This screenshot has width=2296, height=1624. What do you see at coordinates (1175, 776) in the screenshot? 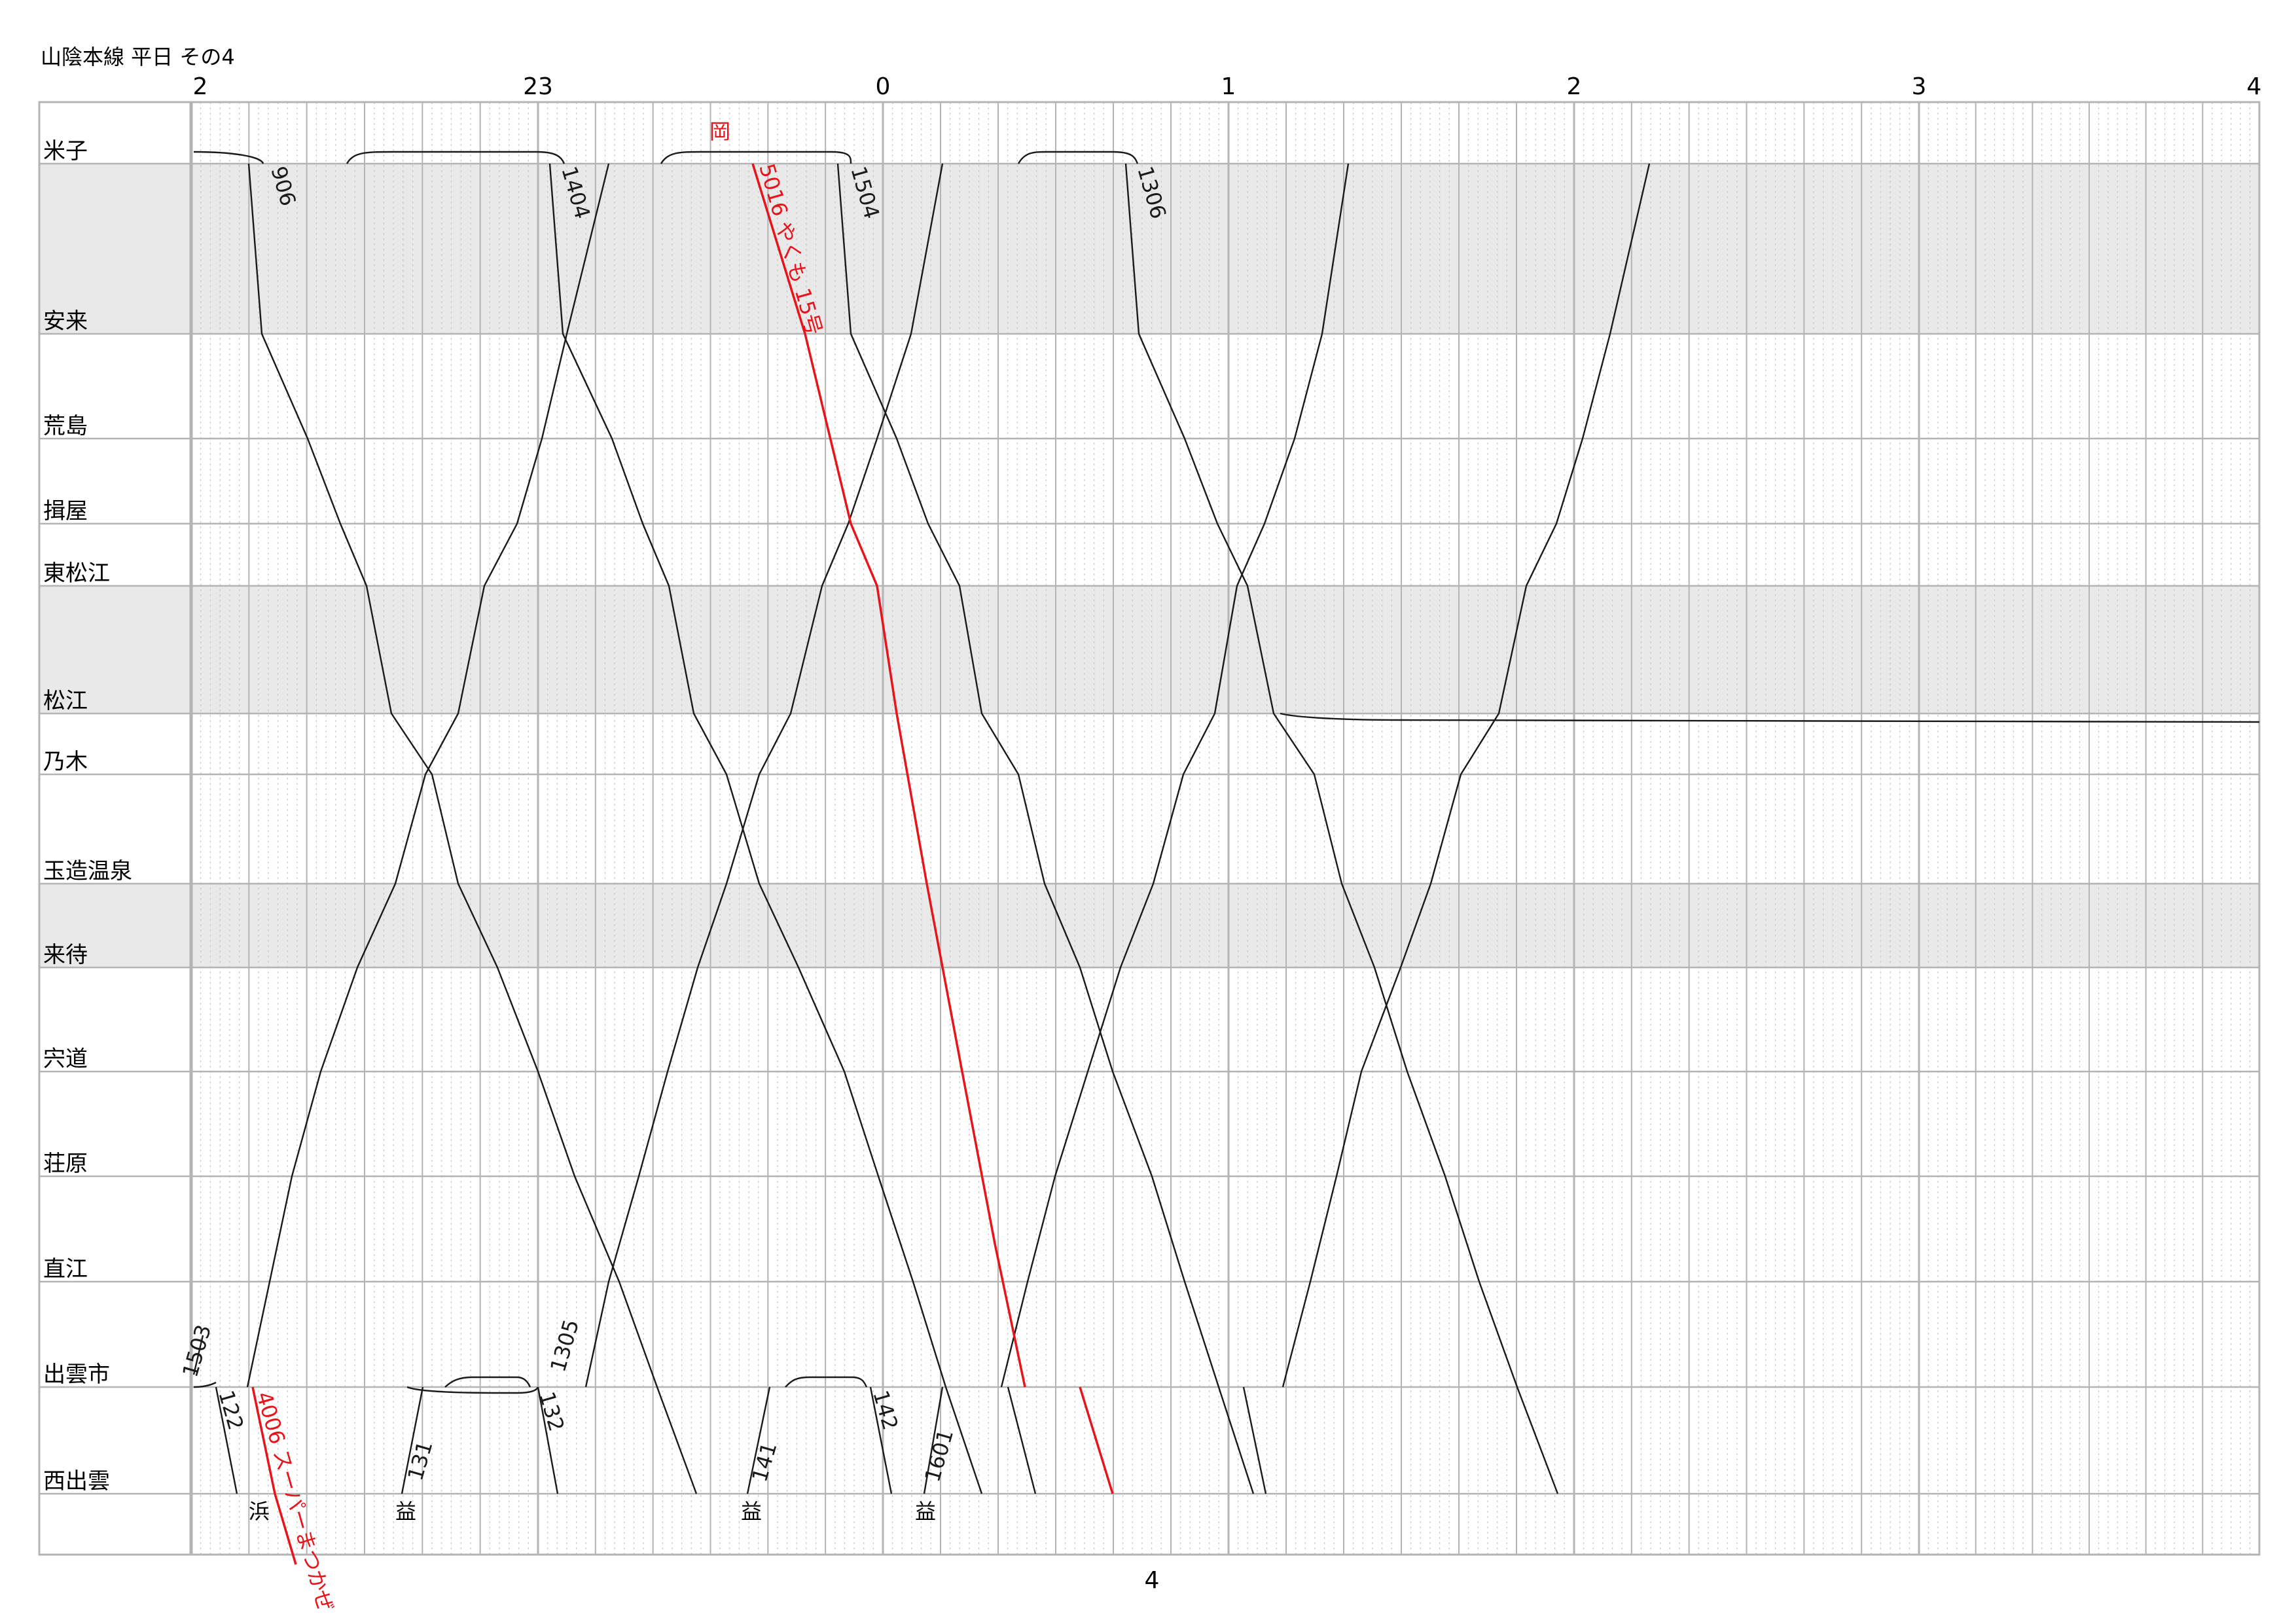
I see `train-up-c` at bounding box center [1175, 776].